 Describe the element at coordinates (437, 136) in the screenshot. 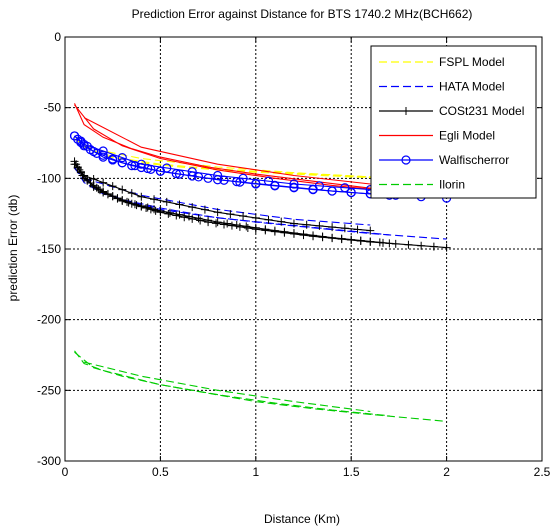

I see `legend-item: Egli Model` at that location.